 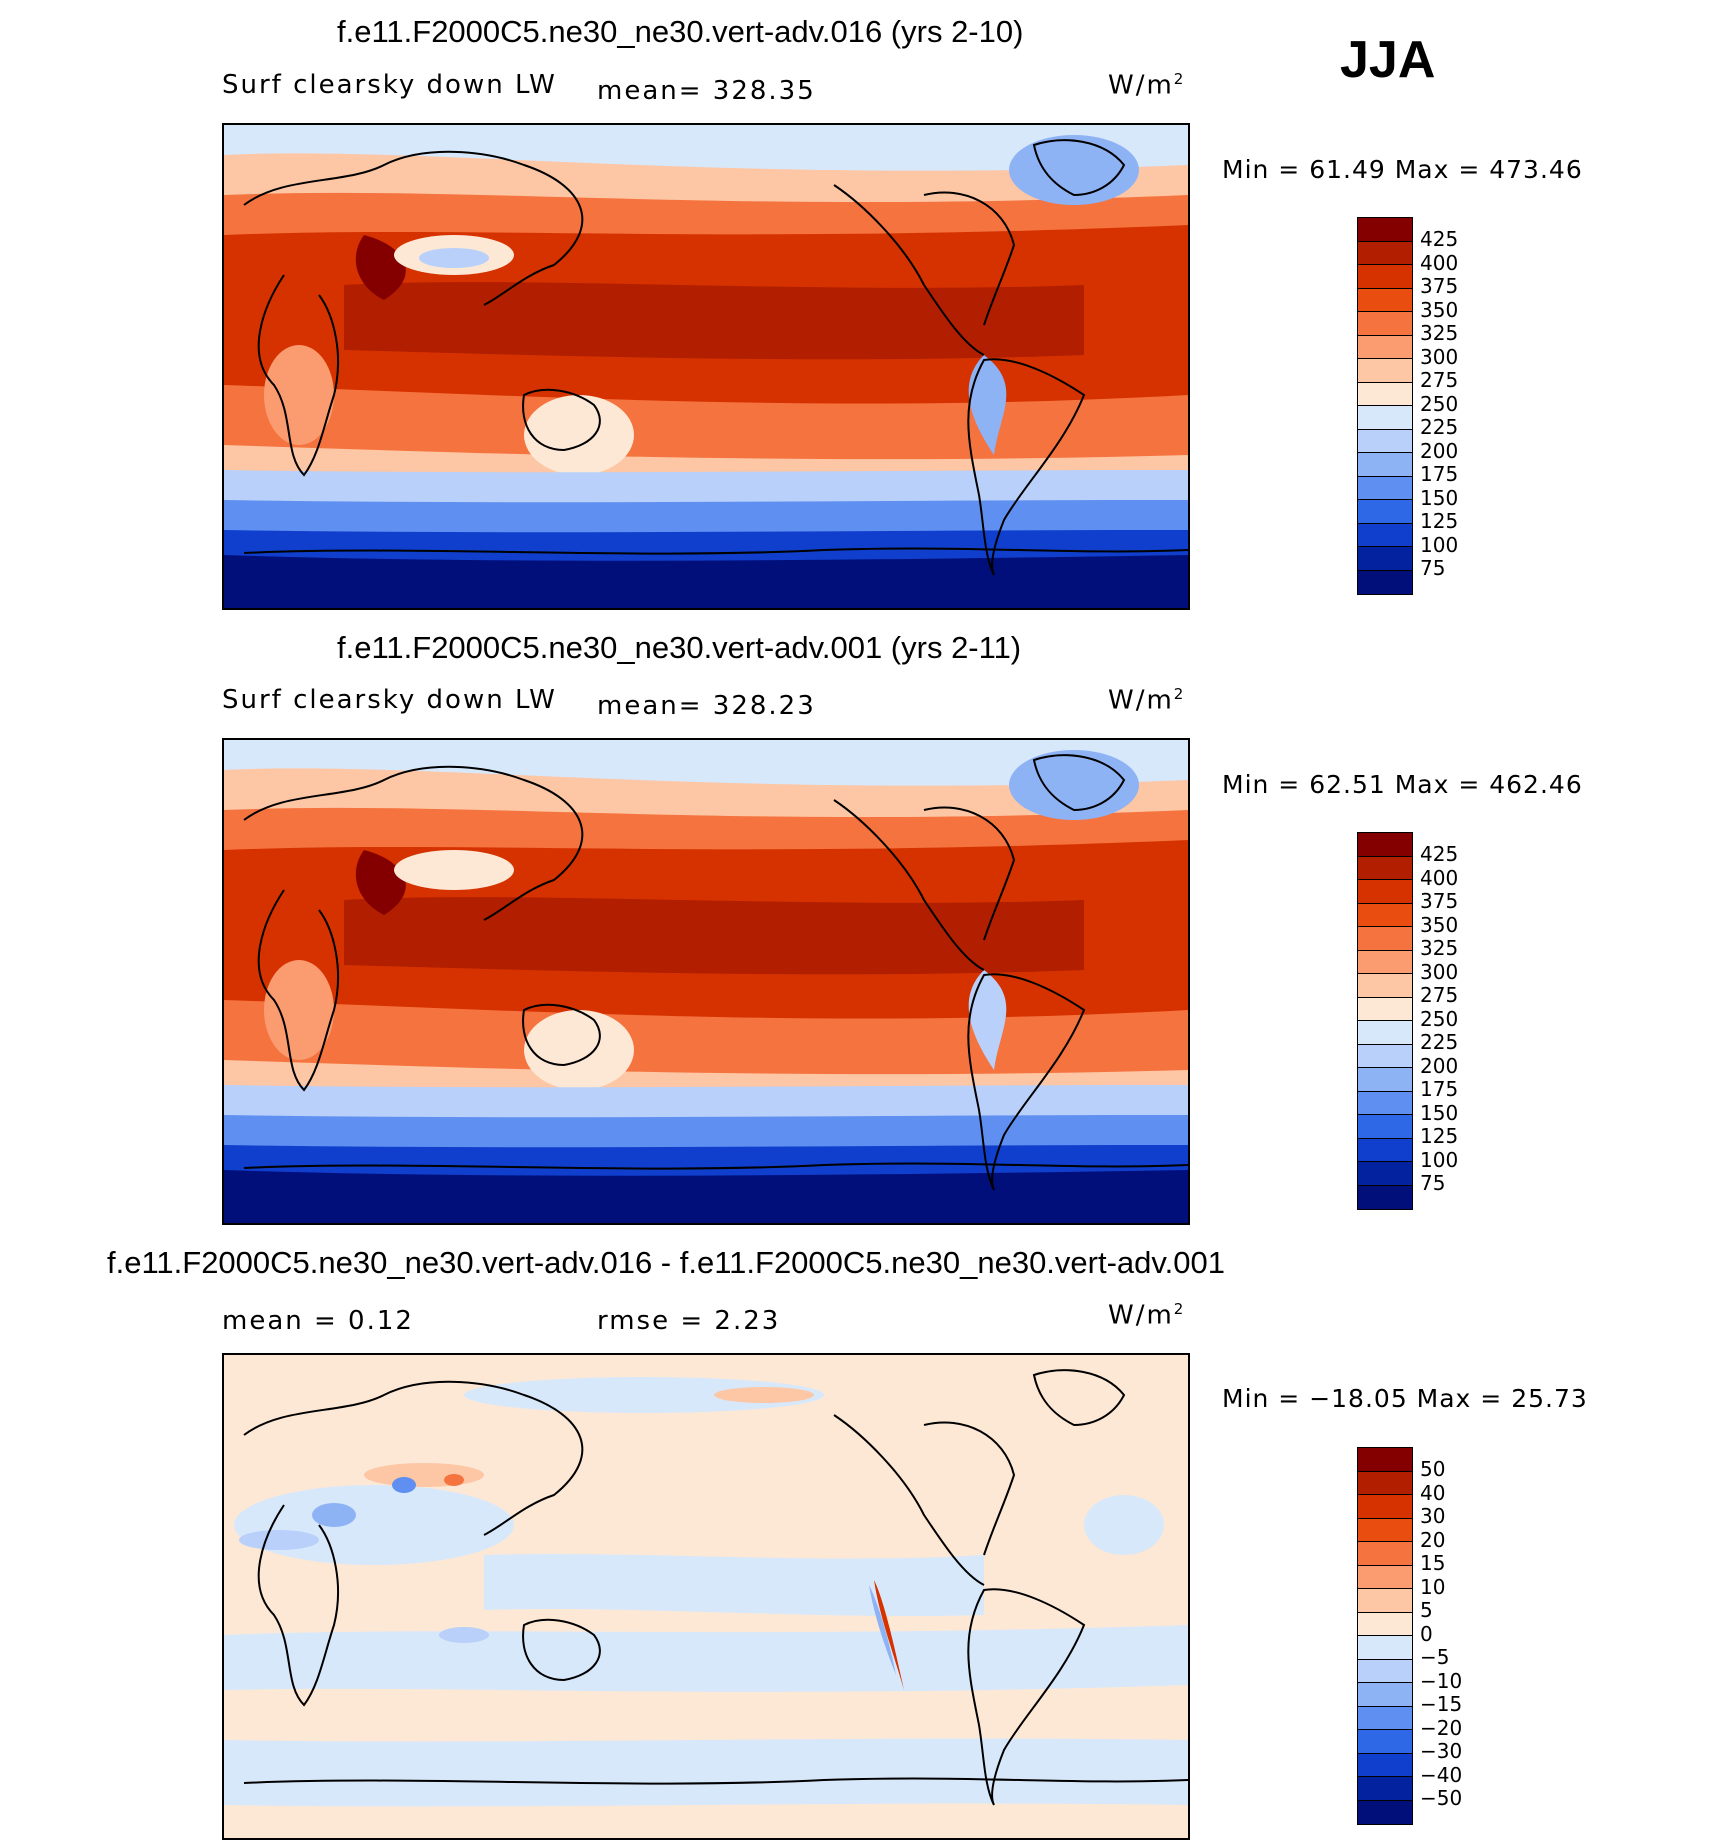 What do you see at coordinates (389, 85) in the screenshot?
I see `panel1-variable: Surf clearsky down LW` at bounding box center [389, 85].